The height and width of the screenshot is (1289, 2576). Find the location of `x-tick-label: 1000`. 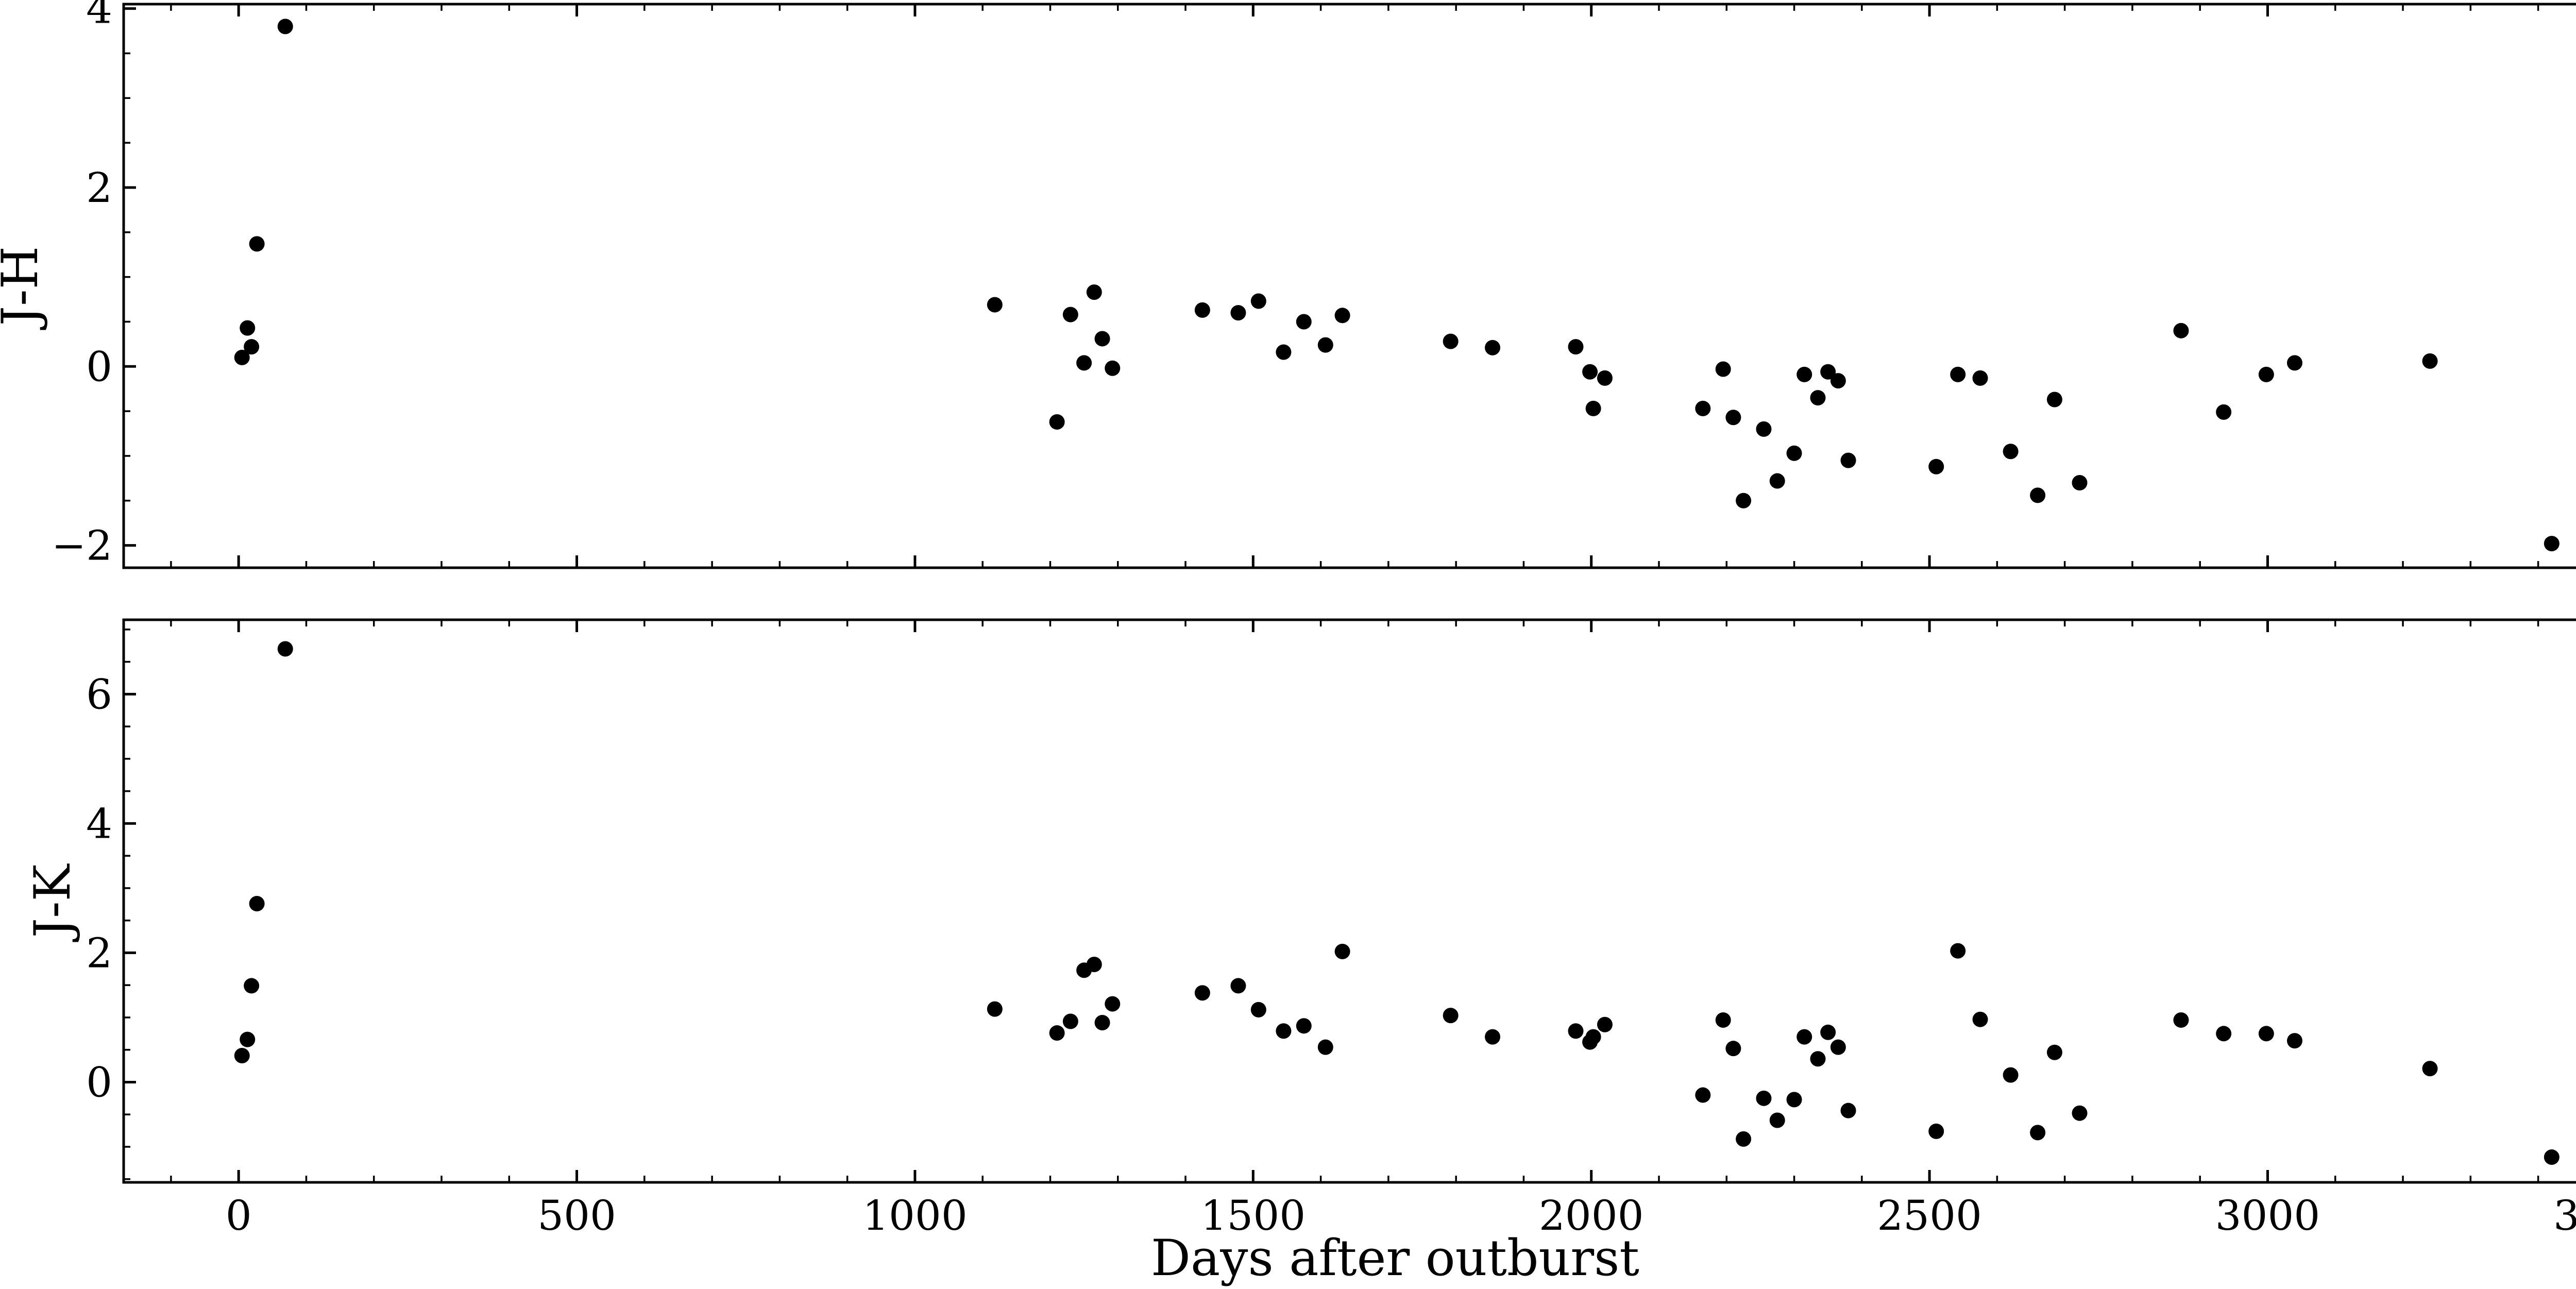

x-tick-label: 1000 is located at coordinates (915, 1216).